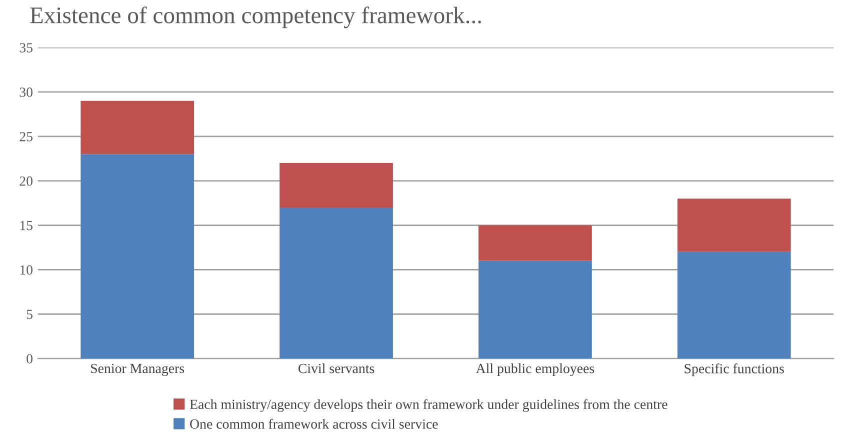 The image size is (842, 432). Describe the element at coordinates (314, 423) in the screenshot. I see `legend-label: One common framework across civil service` at that location.